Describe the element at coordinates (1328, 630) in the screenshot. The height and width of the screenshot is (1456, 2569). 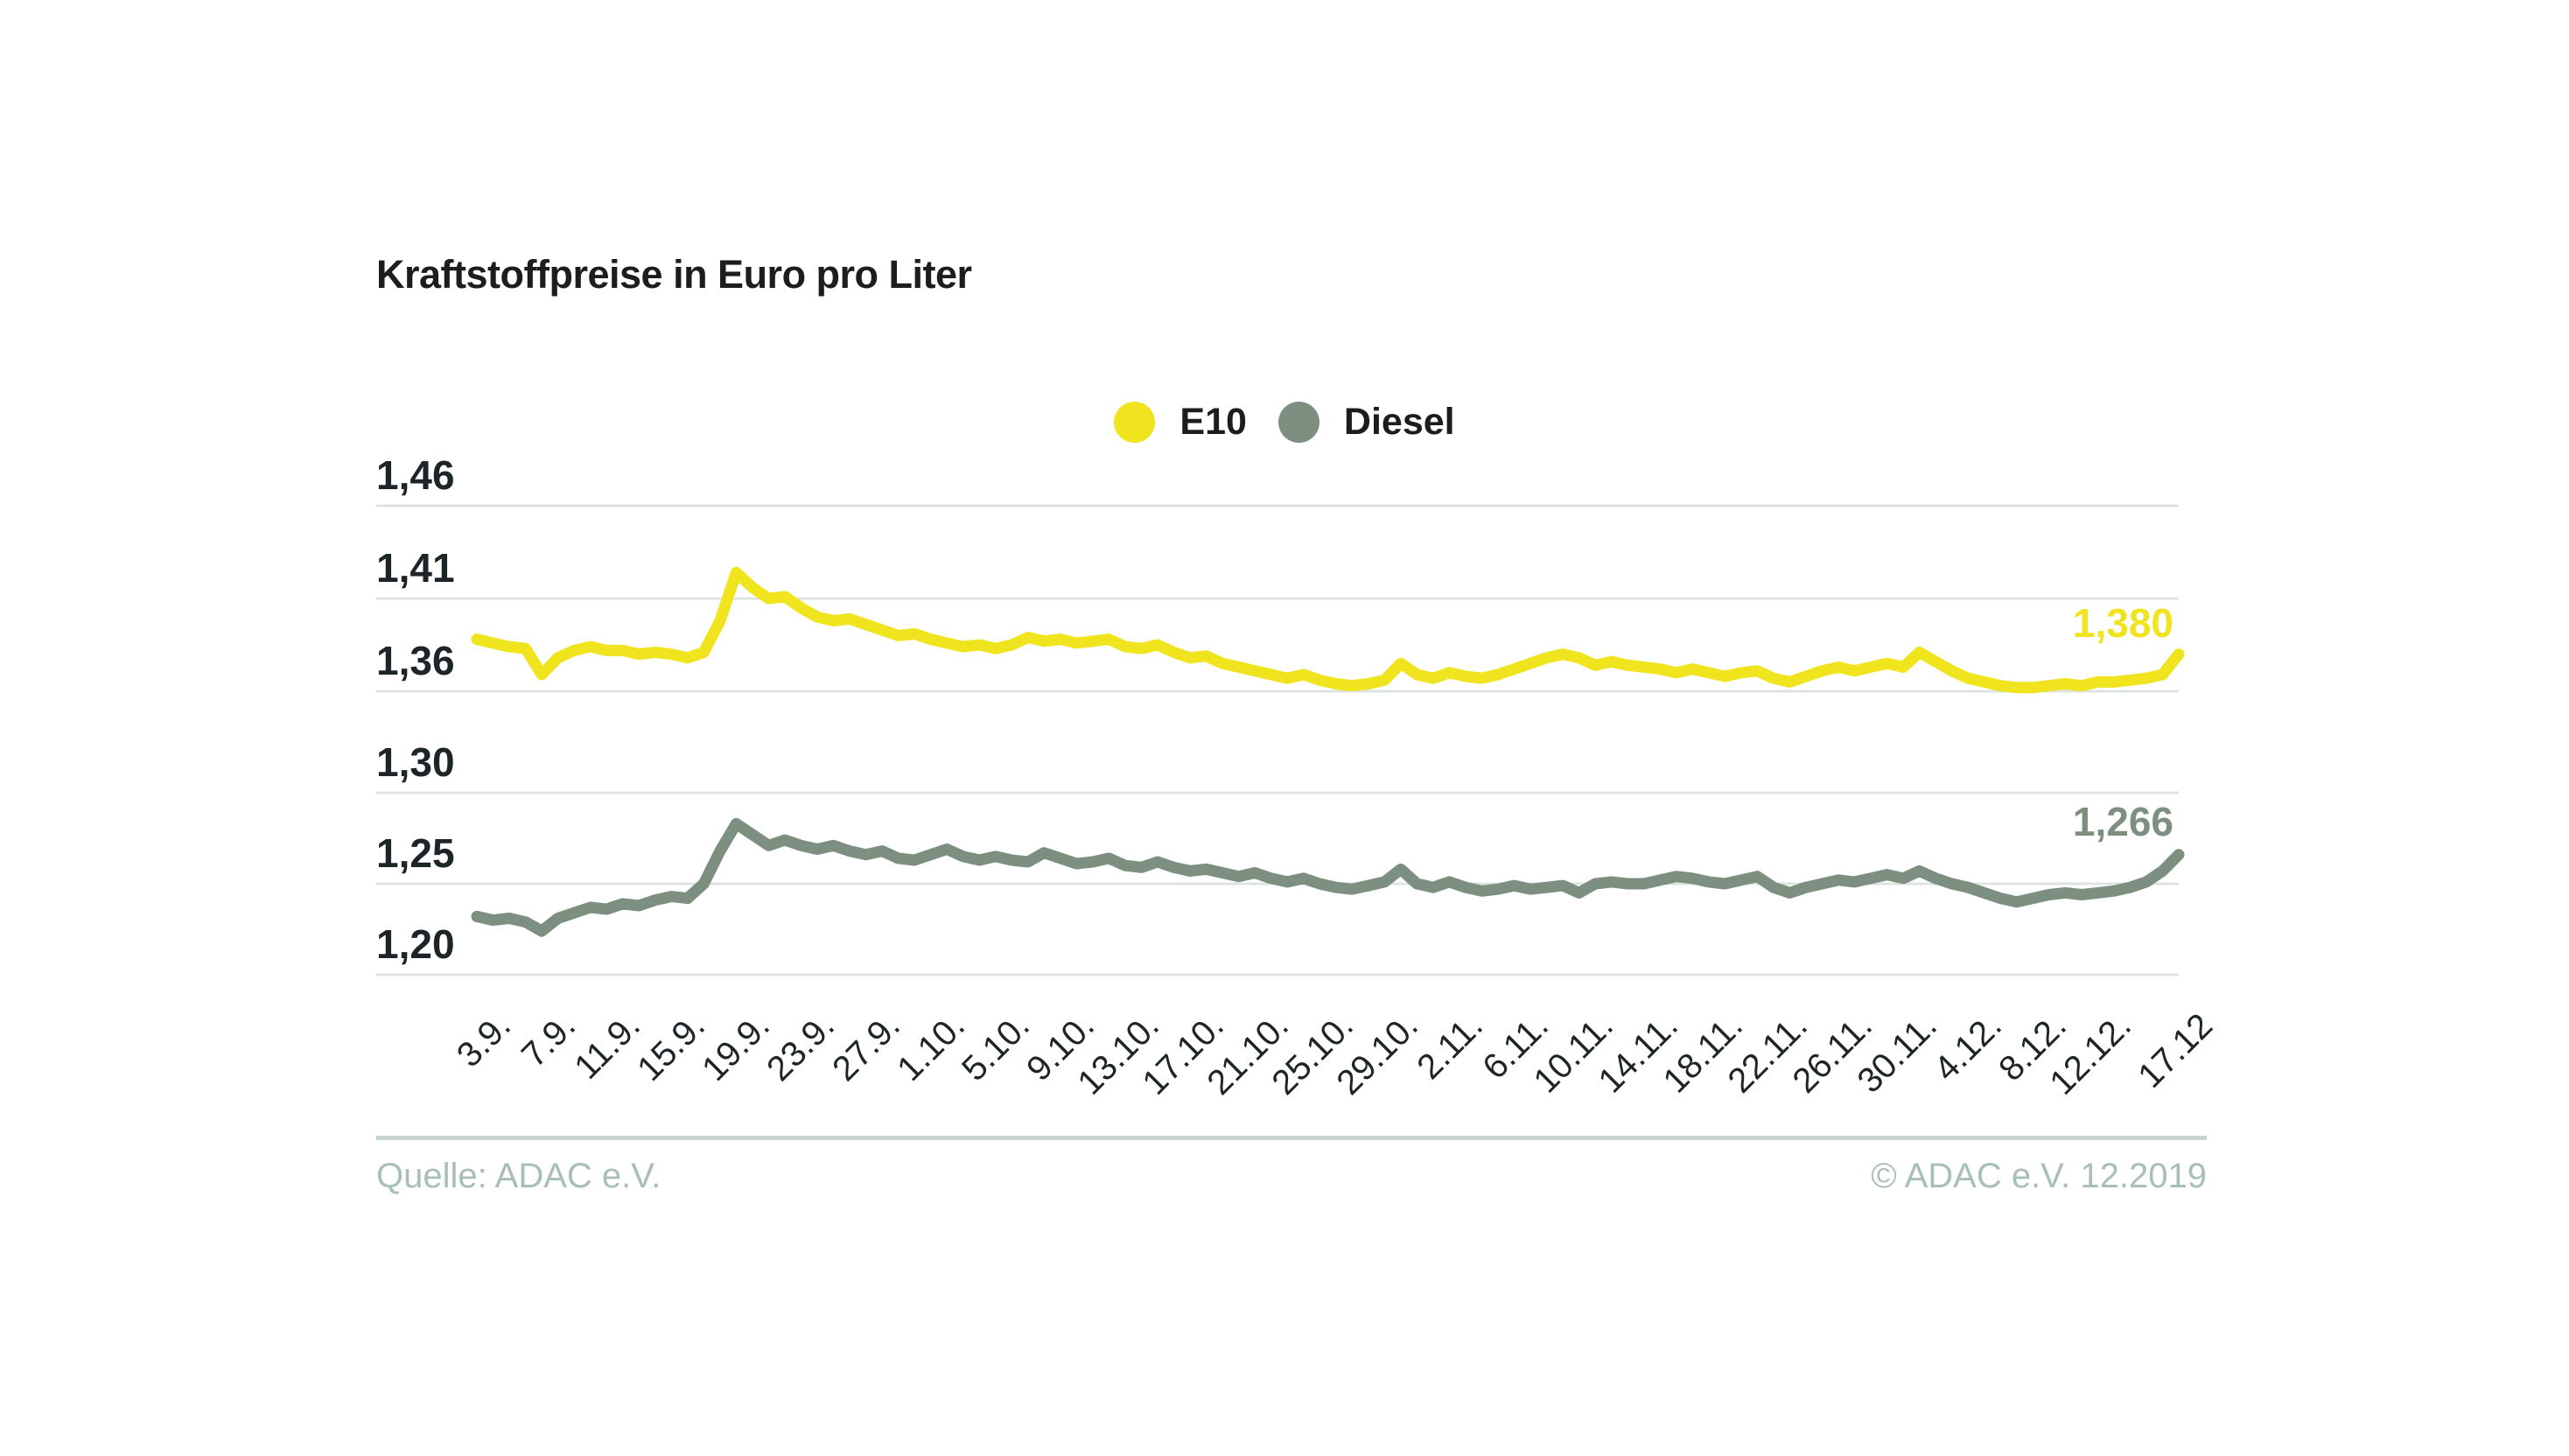
I see `e10-price-line` at that location.